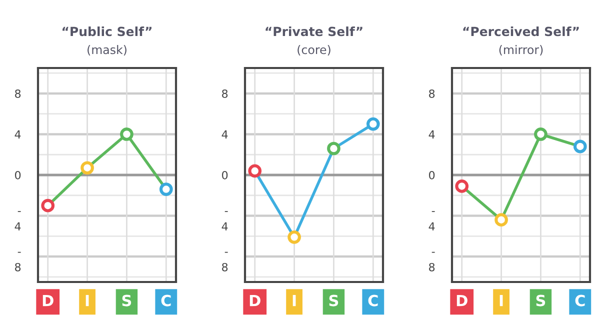 The image size is (616, 331). I want to click on chart-title: “Public Self”, so click(107, 31).